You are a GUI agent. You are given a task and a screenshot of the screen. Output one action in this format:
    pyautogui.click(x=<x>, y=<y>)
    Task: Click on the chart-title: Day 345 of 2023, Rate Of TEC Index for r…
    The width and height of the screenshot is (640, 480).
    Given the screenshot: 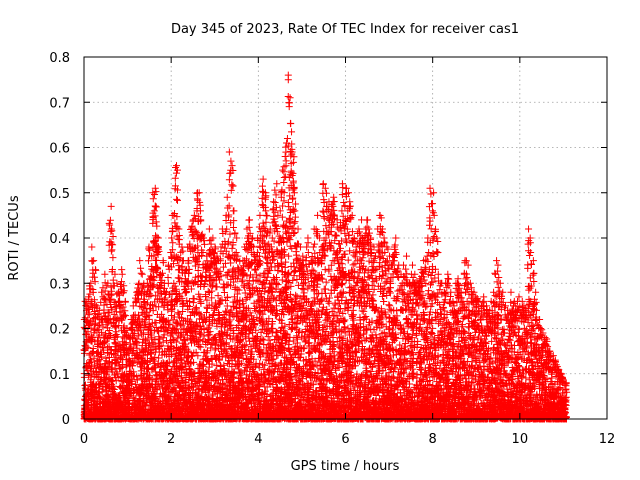 What is the action you would take?
    pyautogui.click(x=345, y=29)
    